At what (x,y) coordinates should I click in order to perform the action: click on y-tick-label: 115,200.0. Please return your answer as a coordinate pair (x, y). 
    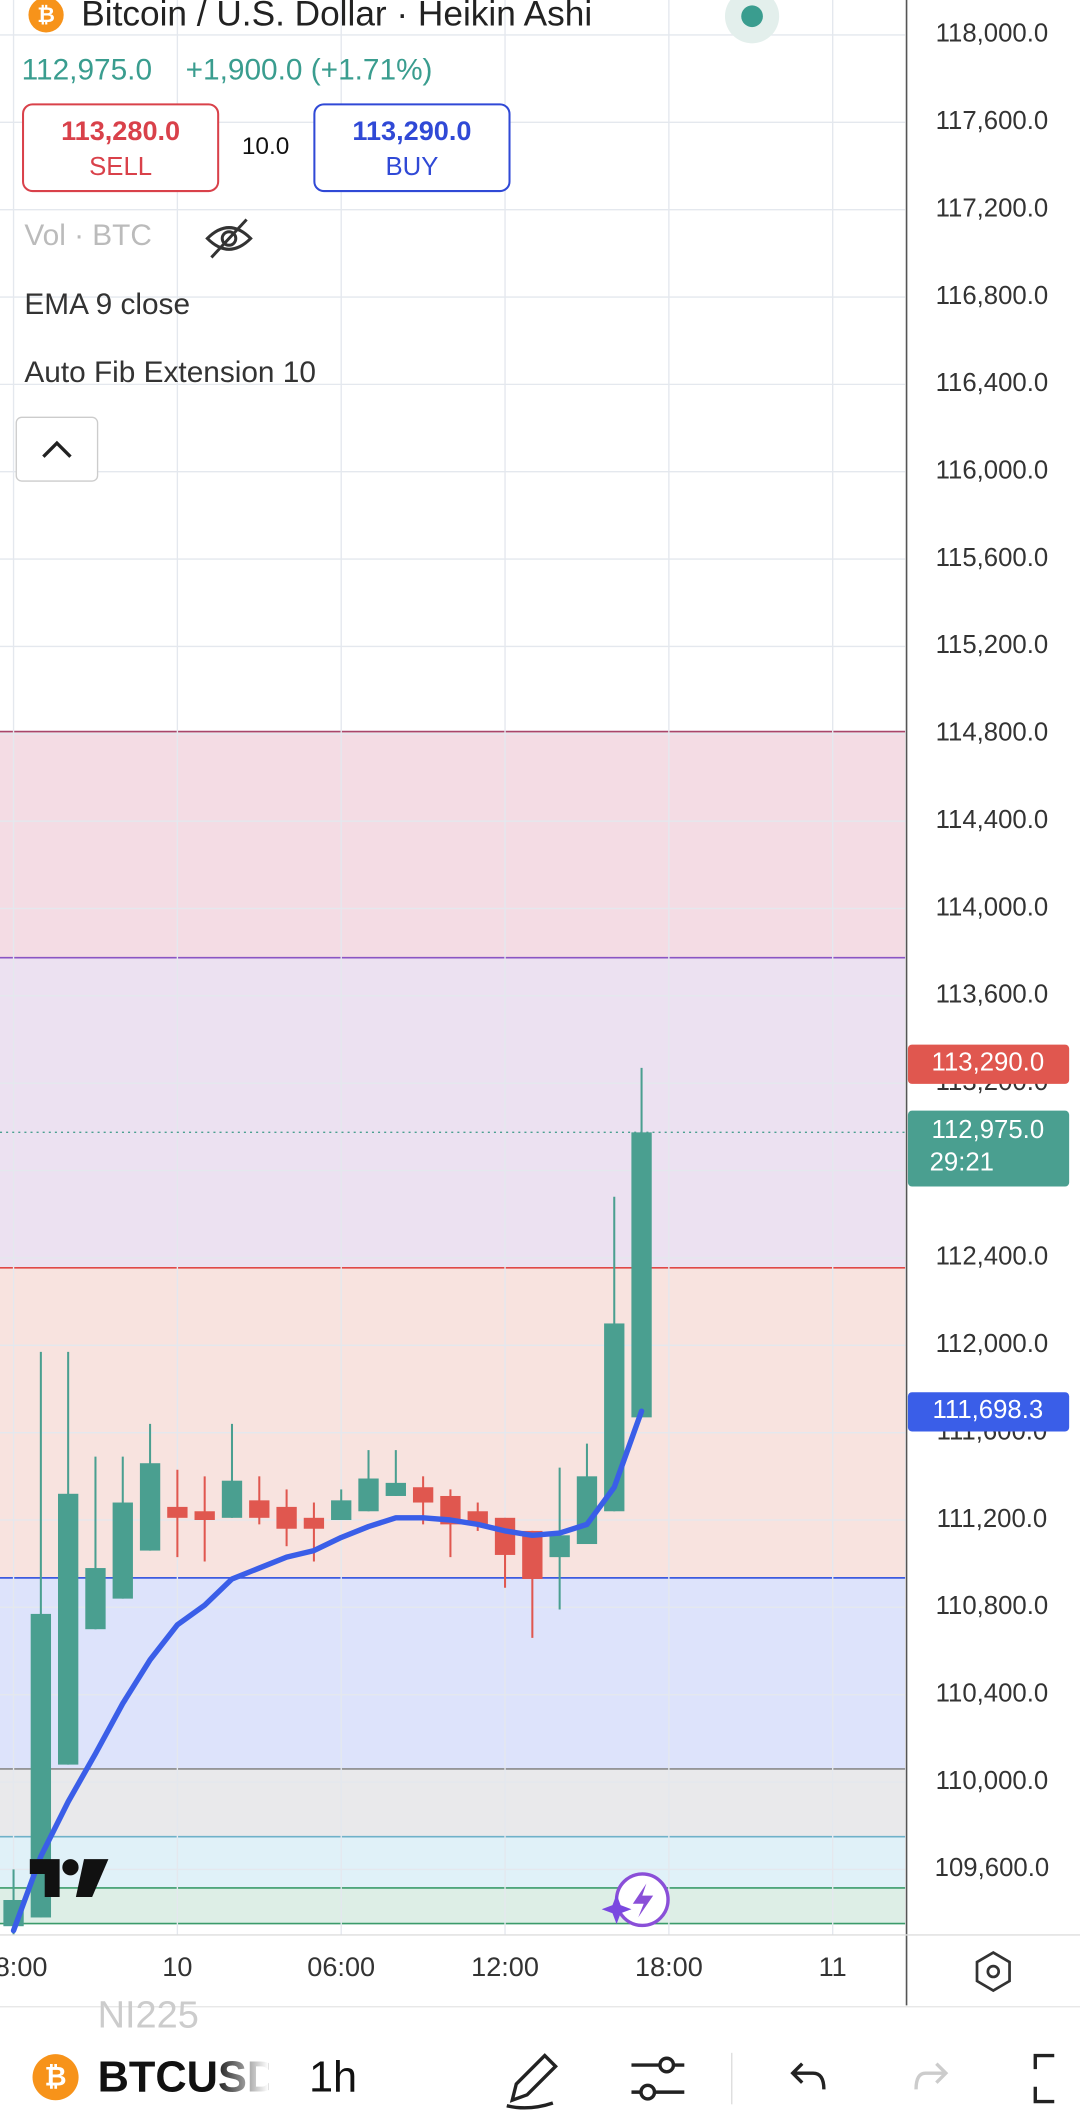
    Looking at the image, I should click on (992, 645).